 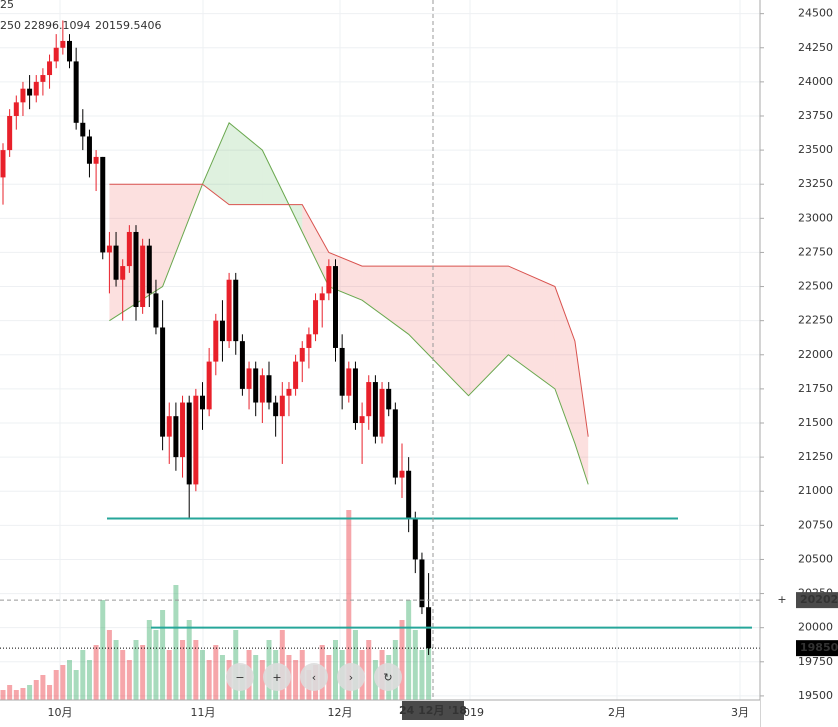 I want to click on control-icon: ›, so click(x=351, y=677).